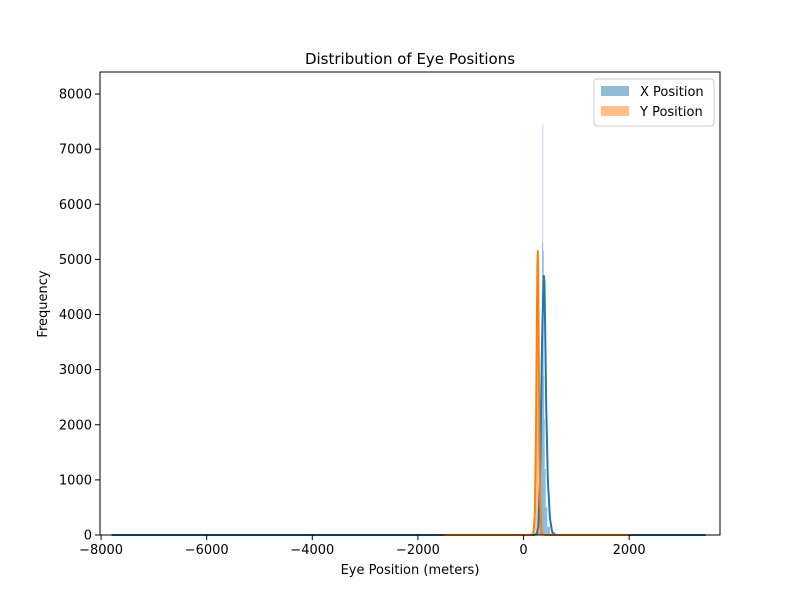  I want to click on y-tick-label: 0, so click(88, 536).